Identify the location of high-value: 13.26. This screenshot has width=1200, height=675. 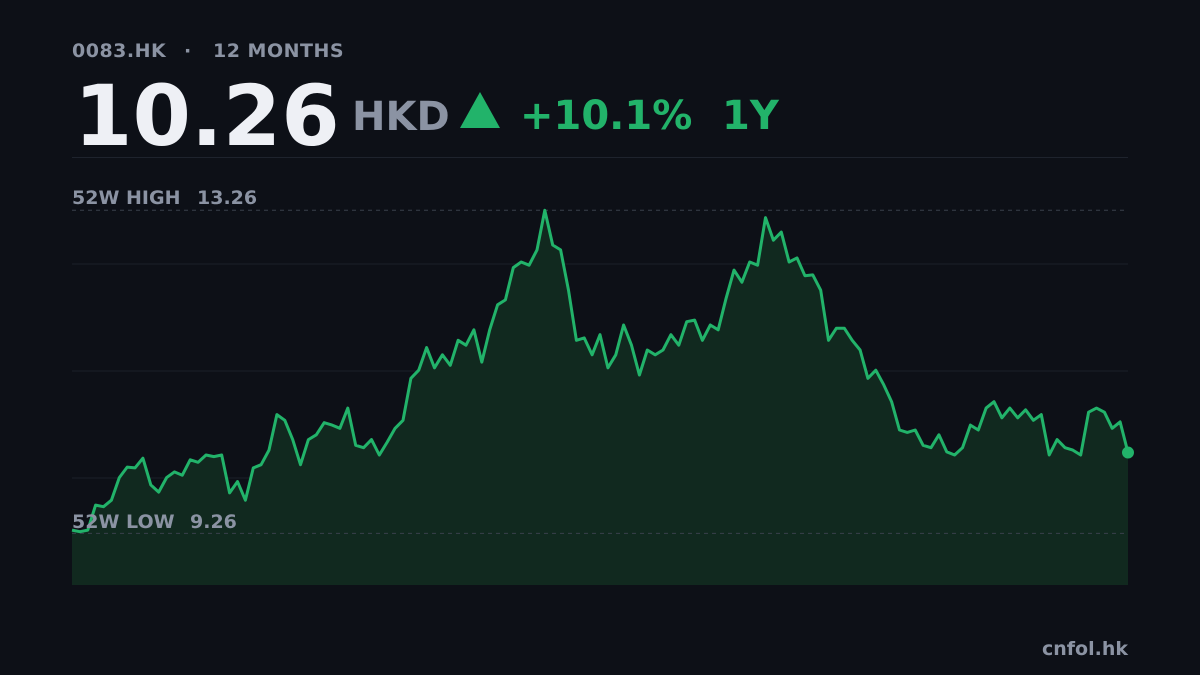
(227, 198).